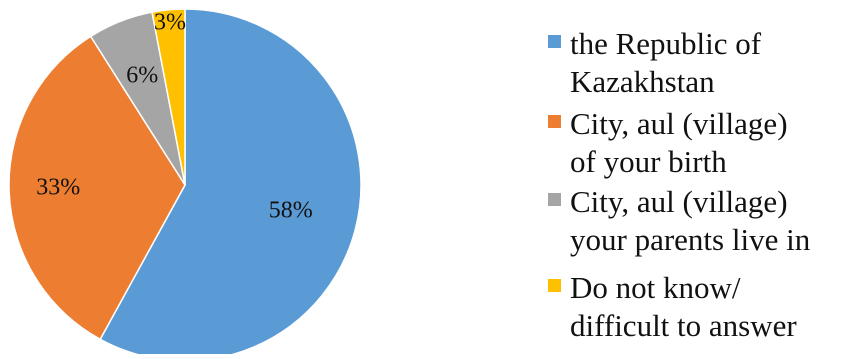 The height and width of the screenshot is (359, 856). What do you see at coordinates (672, 306) in the screenshot?
I see `legend-item-4: Do not know/difficult to answer` at bounding box center [672, 306].